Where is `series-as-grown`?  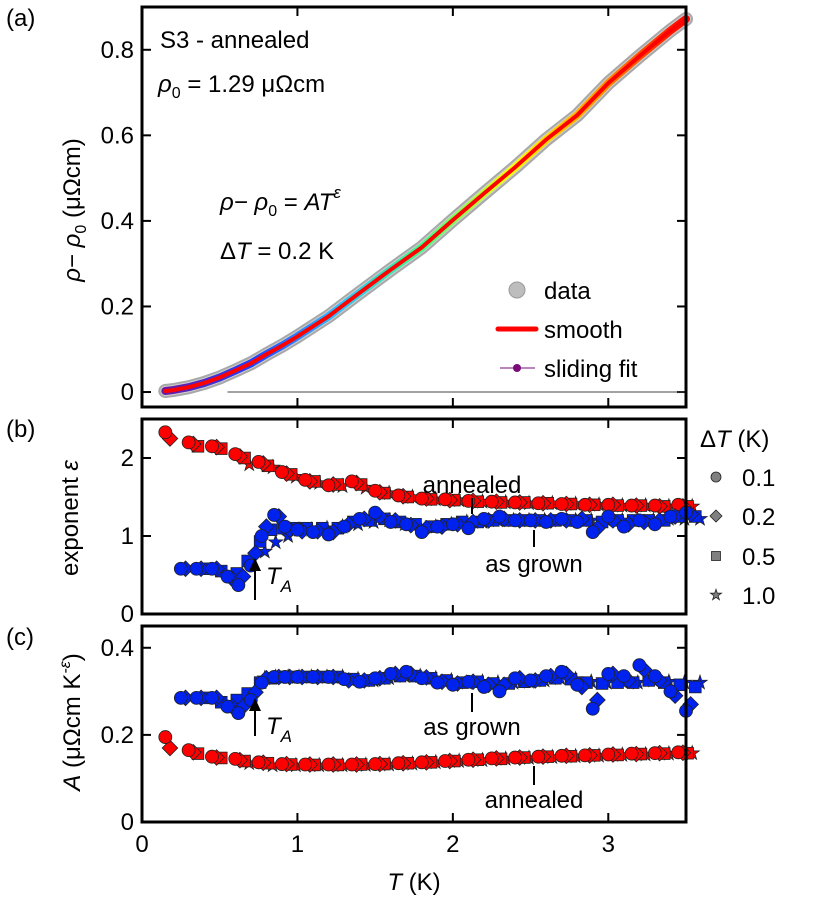
series-as-grown is located at coordinates (441, 689).